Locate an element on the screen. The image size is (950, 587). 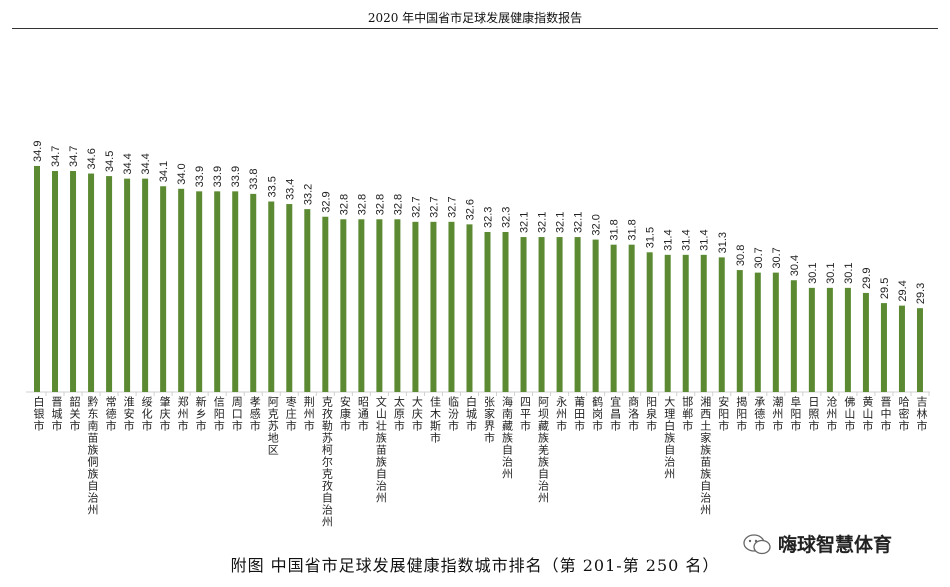
category-label: 新乡市 is located at coordinates (201, 414).